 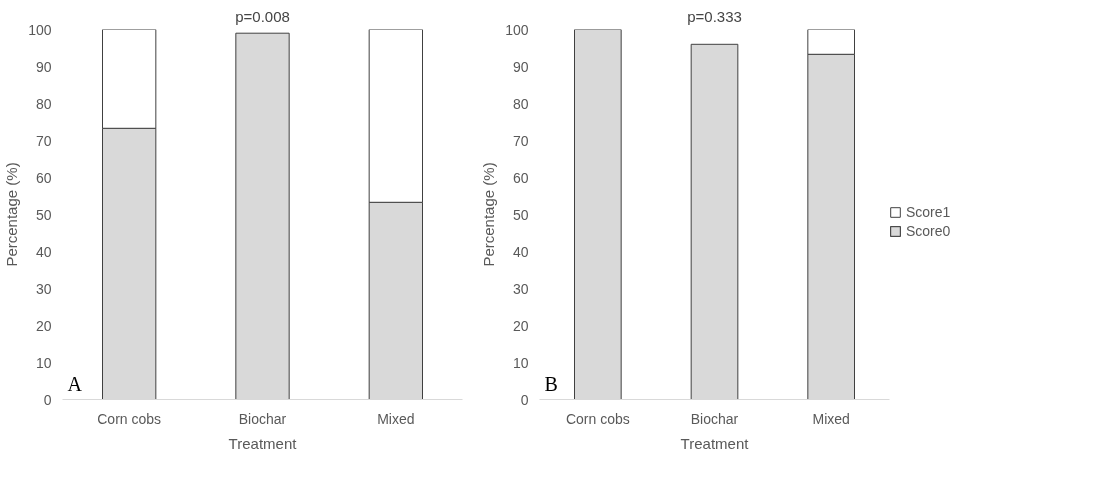 What do you see at coordinates (714, 16) in the screenshot?
I see `chart-title: p=0.333` at bounding box center [714, 16].